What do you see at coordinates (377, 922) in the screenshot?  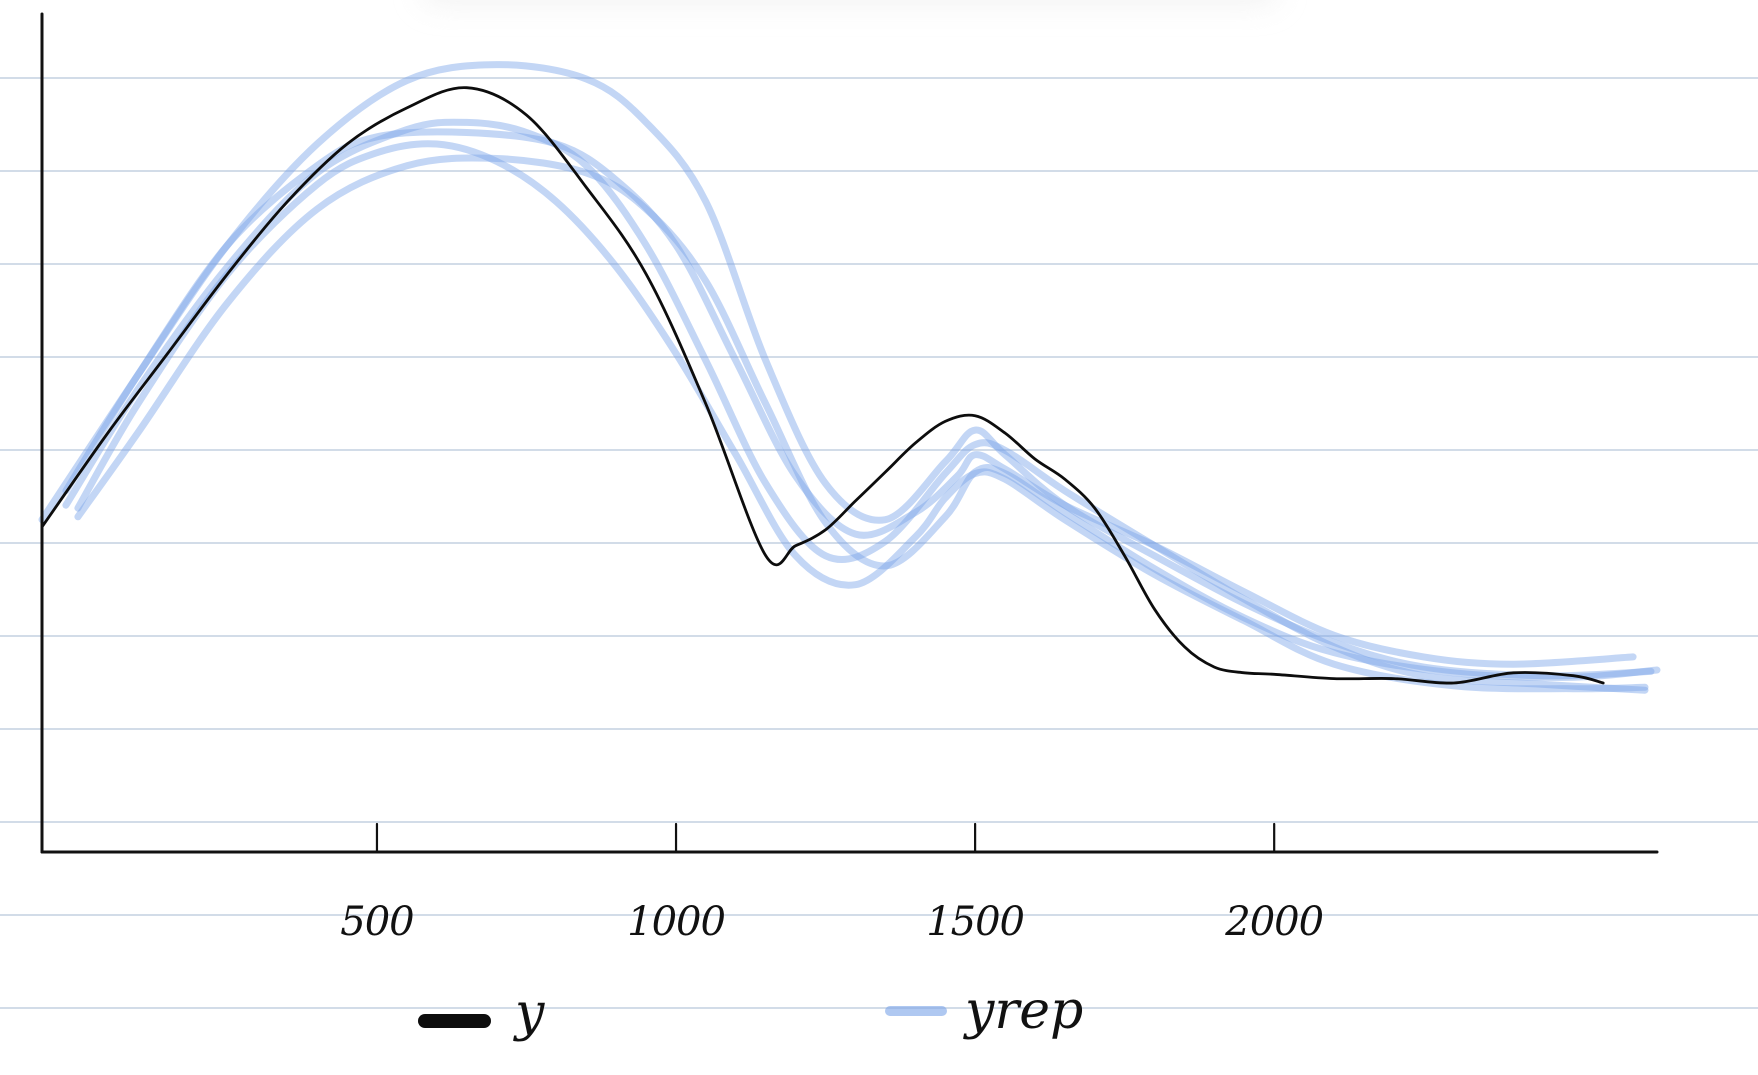 I see `x-tick-label-500: 500` at bounding box center [377, 922].